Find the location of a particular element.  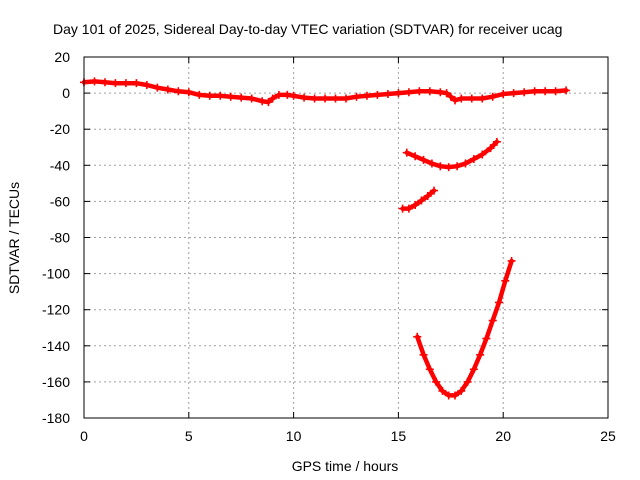

y-tick-label: -140 is located at coordinates (56, 346).